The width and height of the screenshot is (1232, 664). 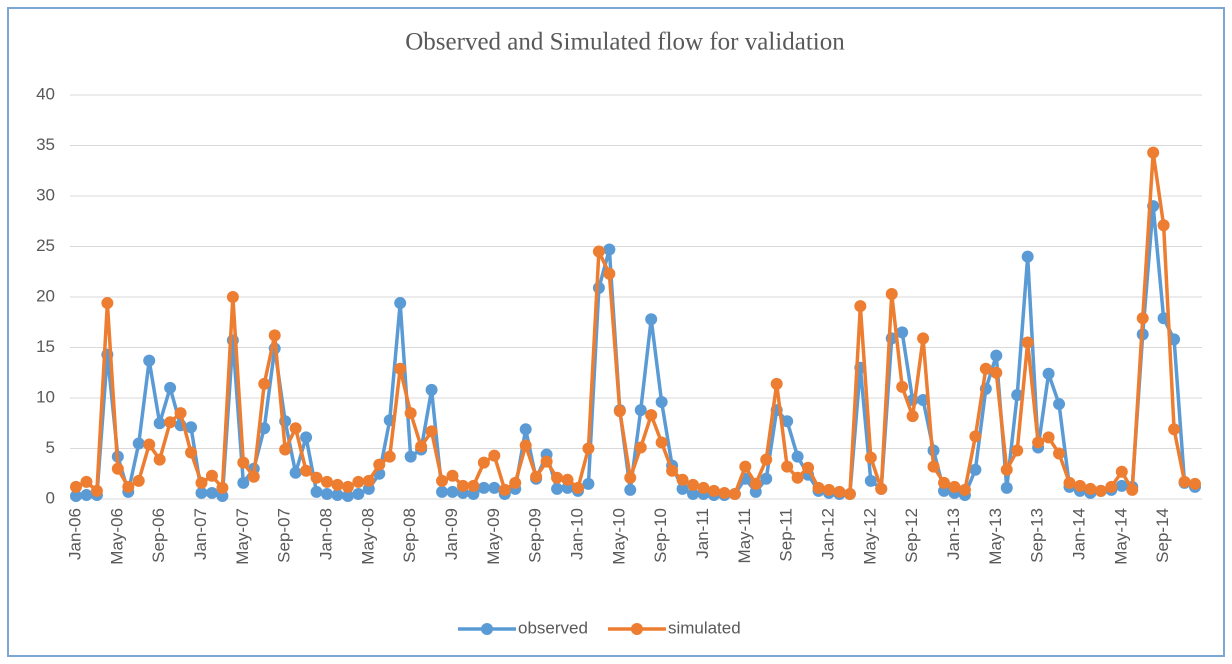 I want to click on x-tick-label: Sep-09, so click(x=535, y=535).